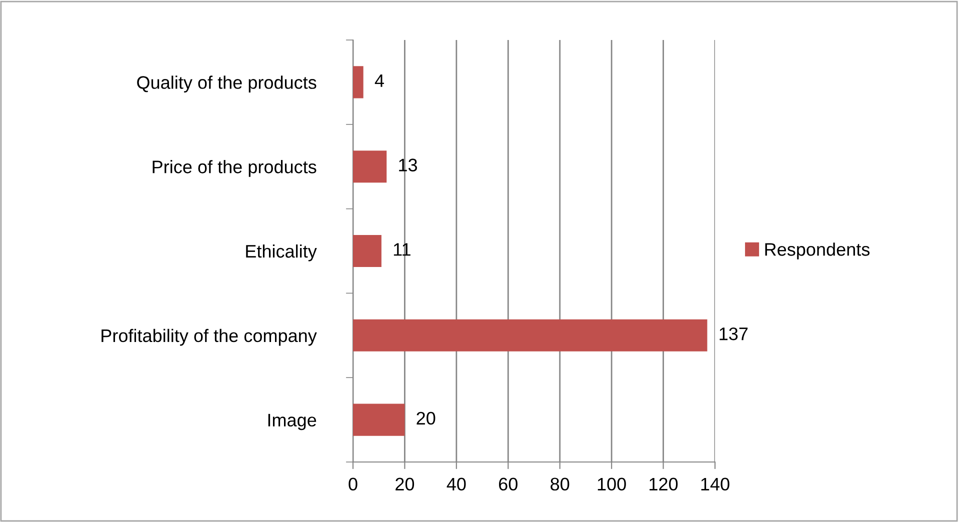 The width and height of the screenshot is (959, 522). Describe the element at coordinates (353, 484) in the screenshot. I see `x-tick-label: 0` at that location.